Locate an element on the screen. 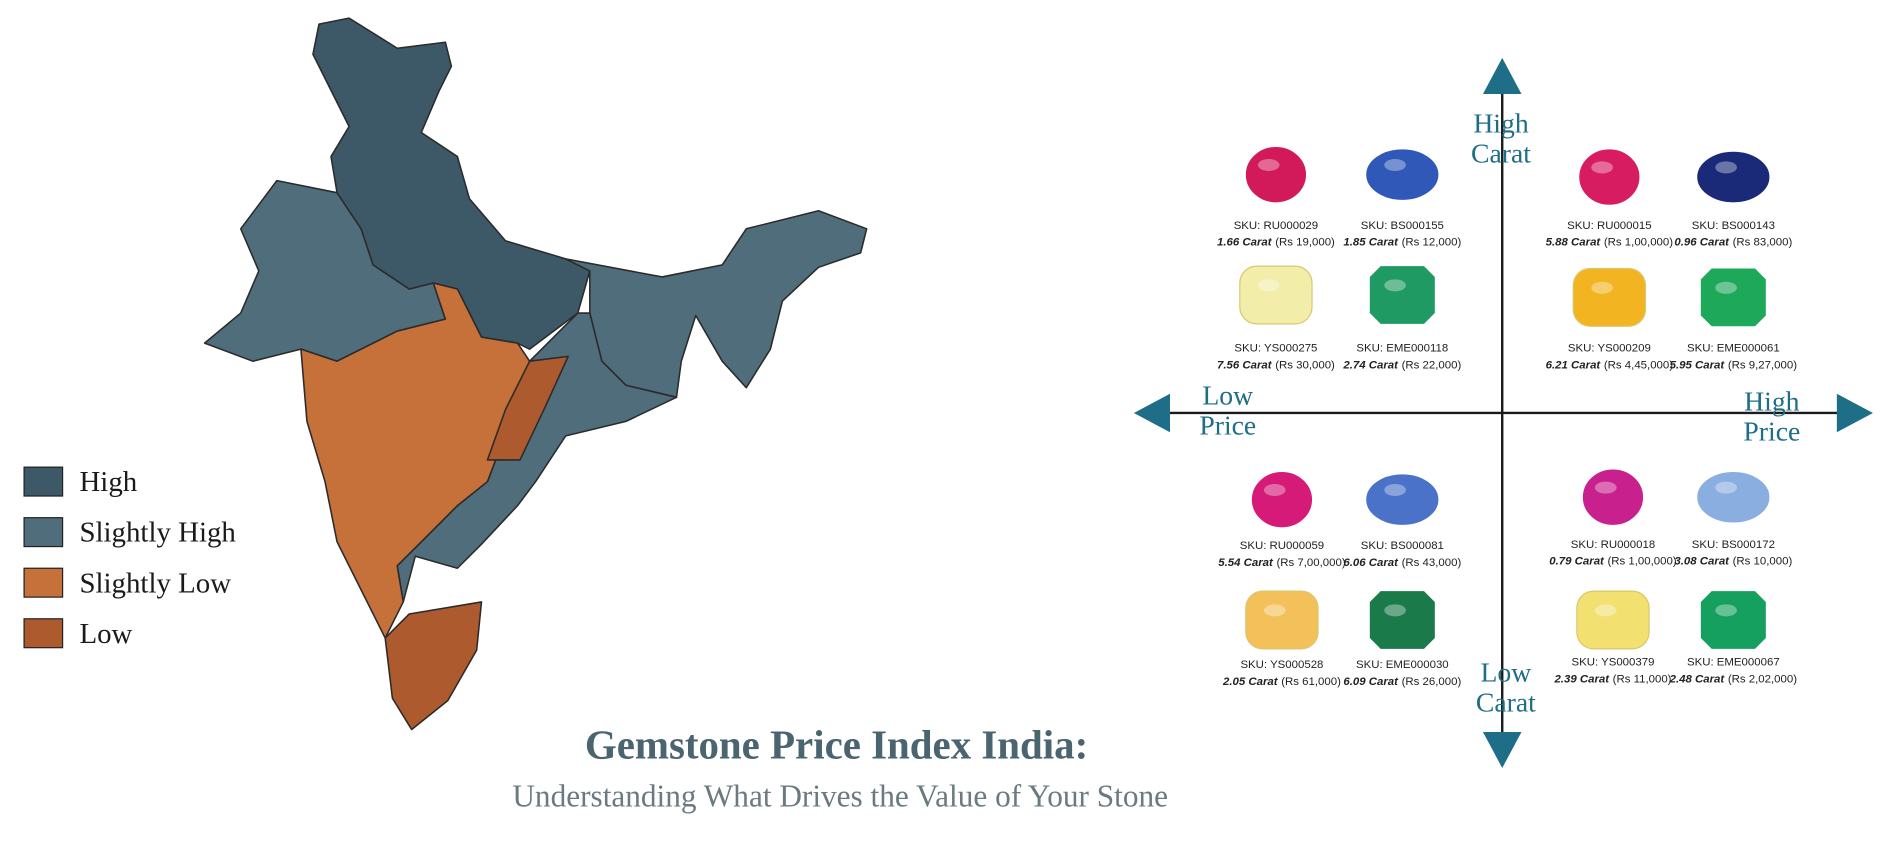 Image resolution: width=1885 pixels, height=850 pixels. gem-sku: SKU: YS000209 is located at coordinates (1609, 349).